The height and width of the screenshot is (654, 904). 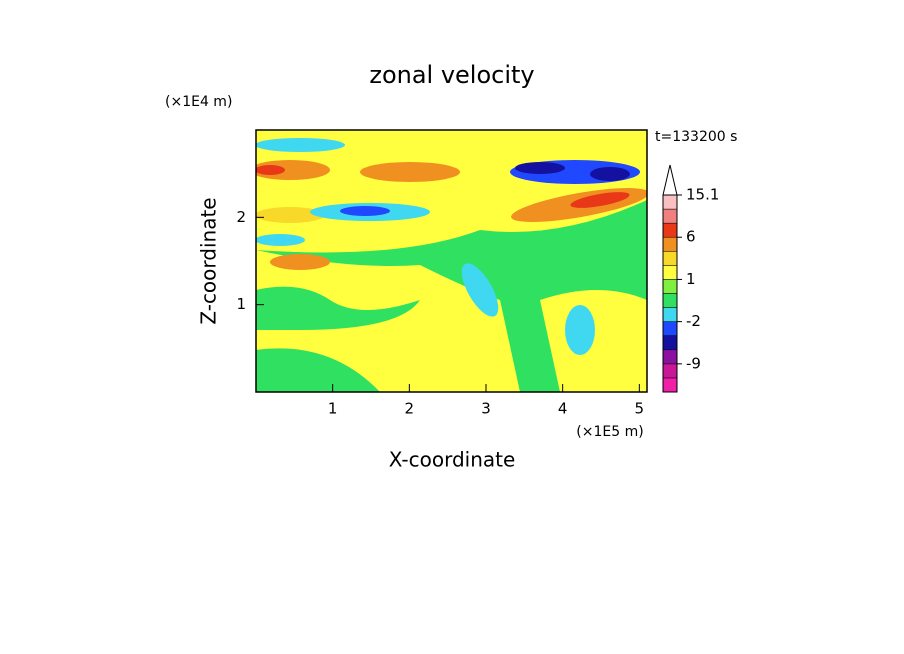 What do you see at coordinates (410, 409) in the screenshot?
I see `x-tick-label: 2` at bounding box center [410, 409].